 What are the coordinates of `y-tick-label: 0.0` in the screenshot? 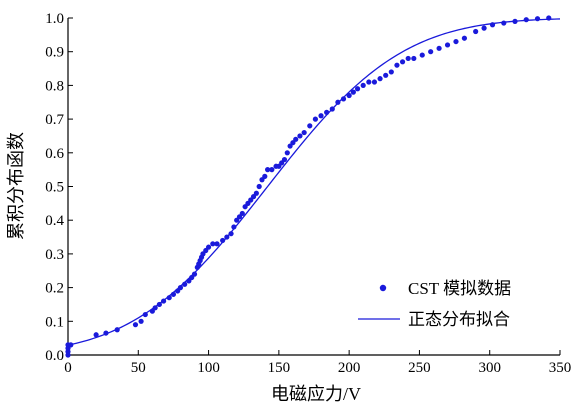 It's located at (54, 356).